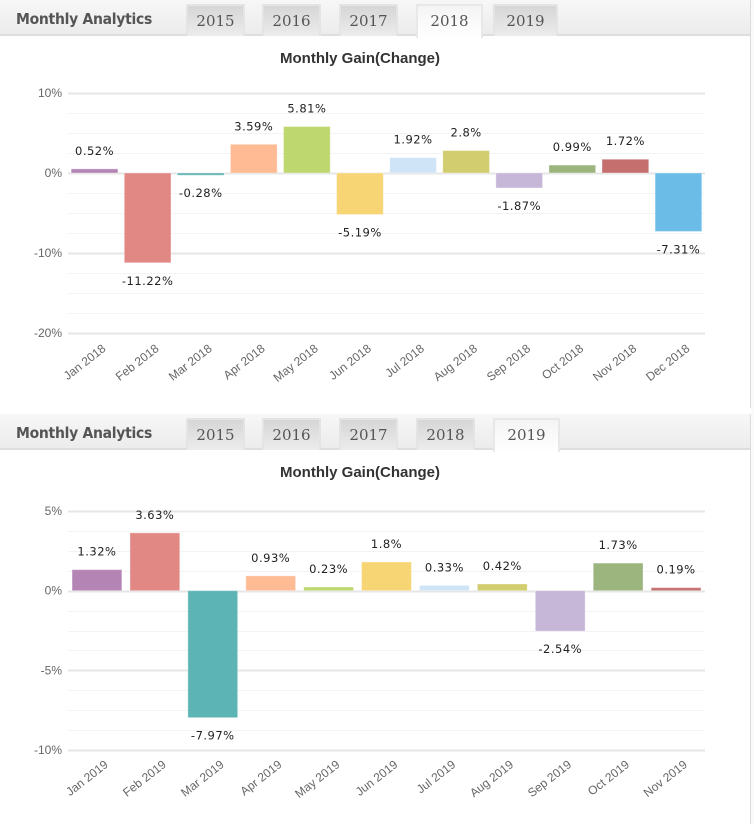 This screenshot has width=754, height=824. What do you see at coordinates (413, 165) in the screenshot?
I see `bar-jul-2018` at bounding box center [413, 165].